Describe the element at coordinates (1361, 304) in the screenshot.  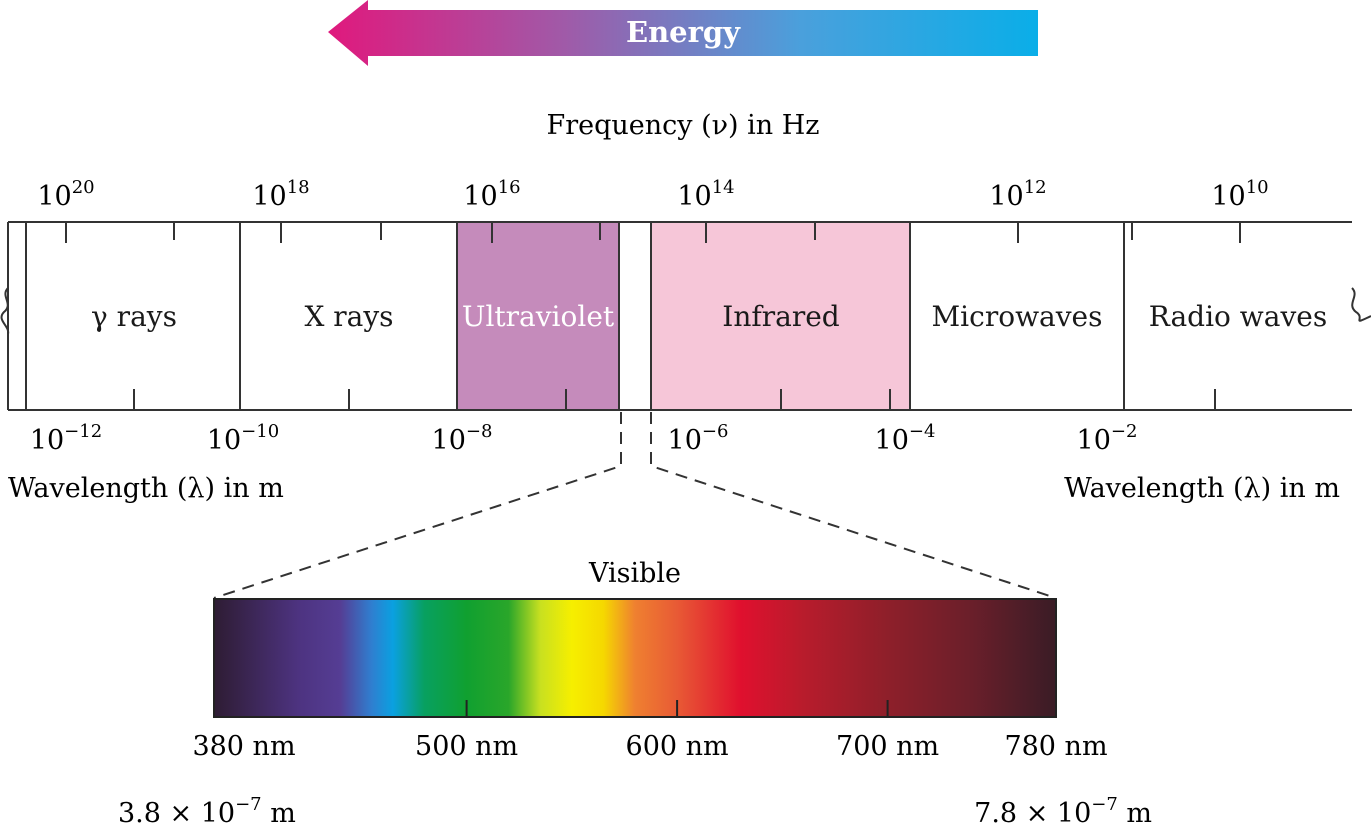
I see `right-break-symbol` at that location.